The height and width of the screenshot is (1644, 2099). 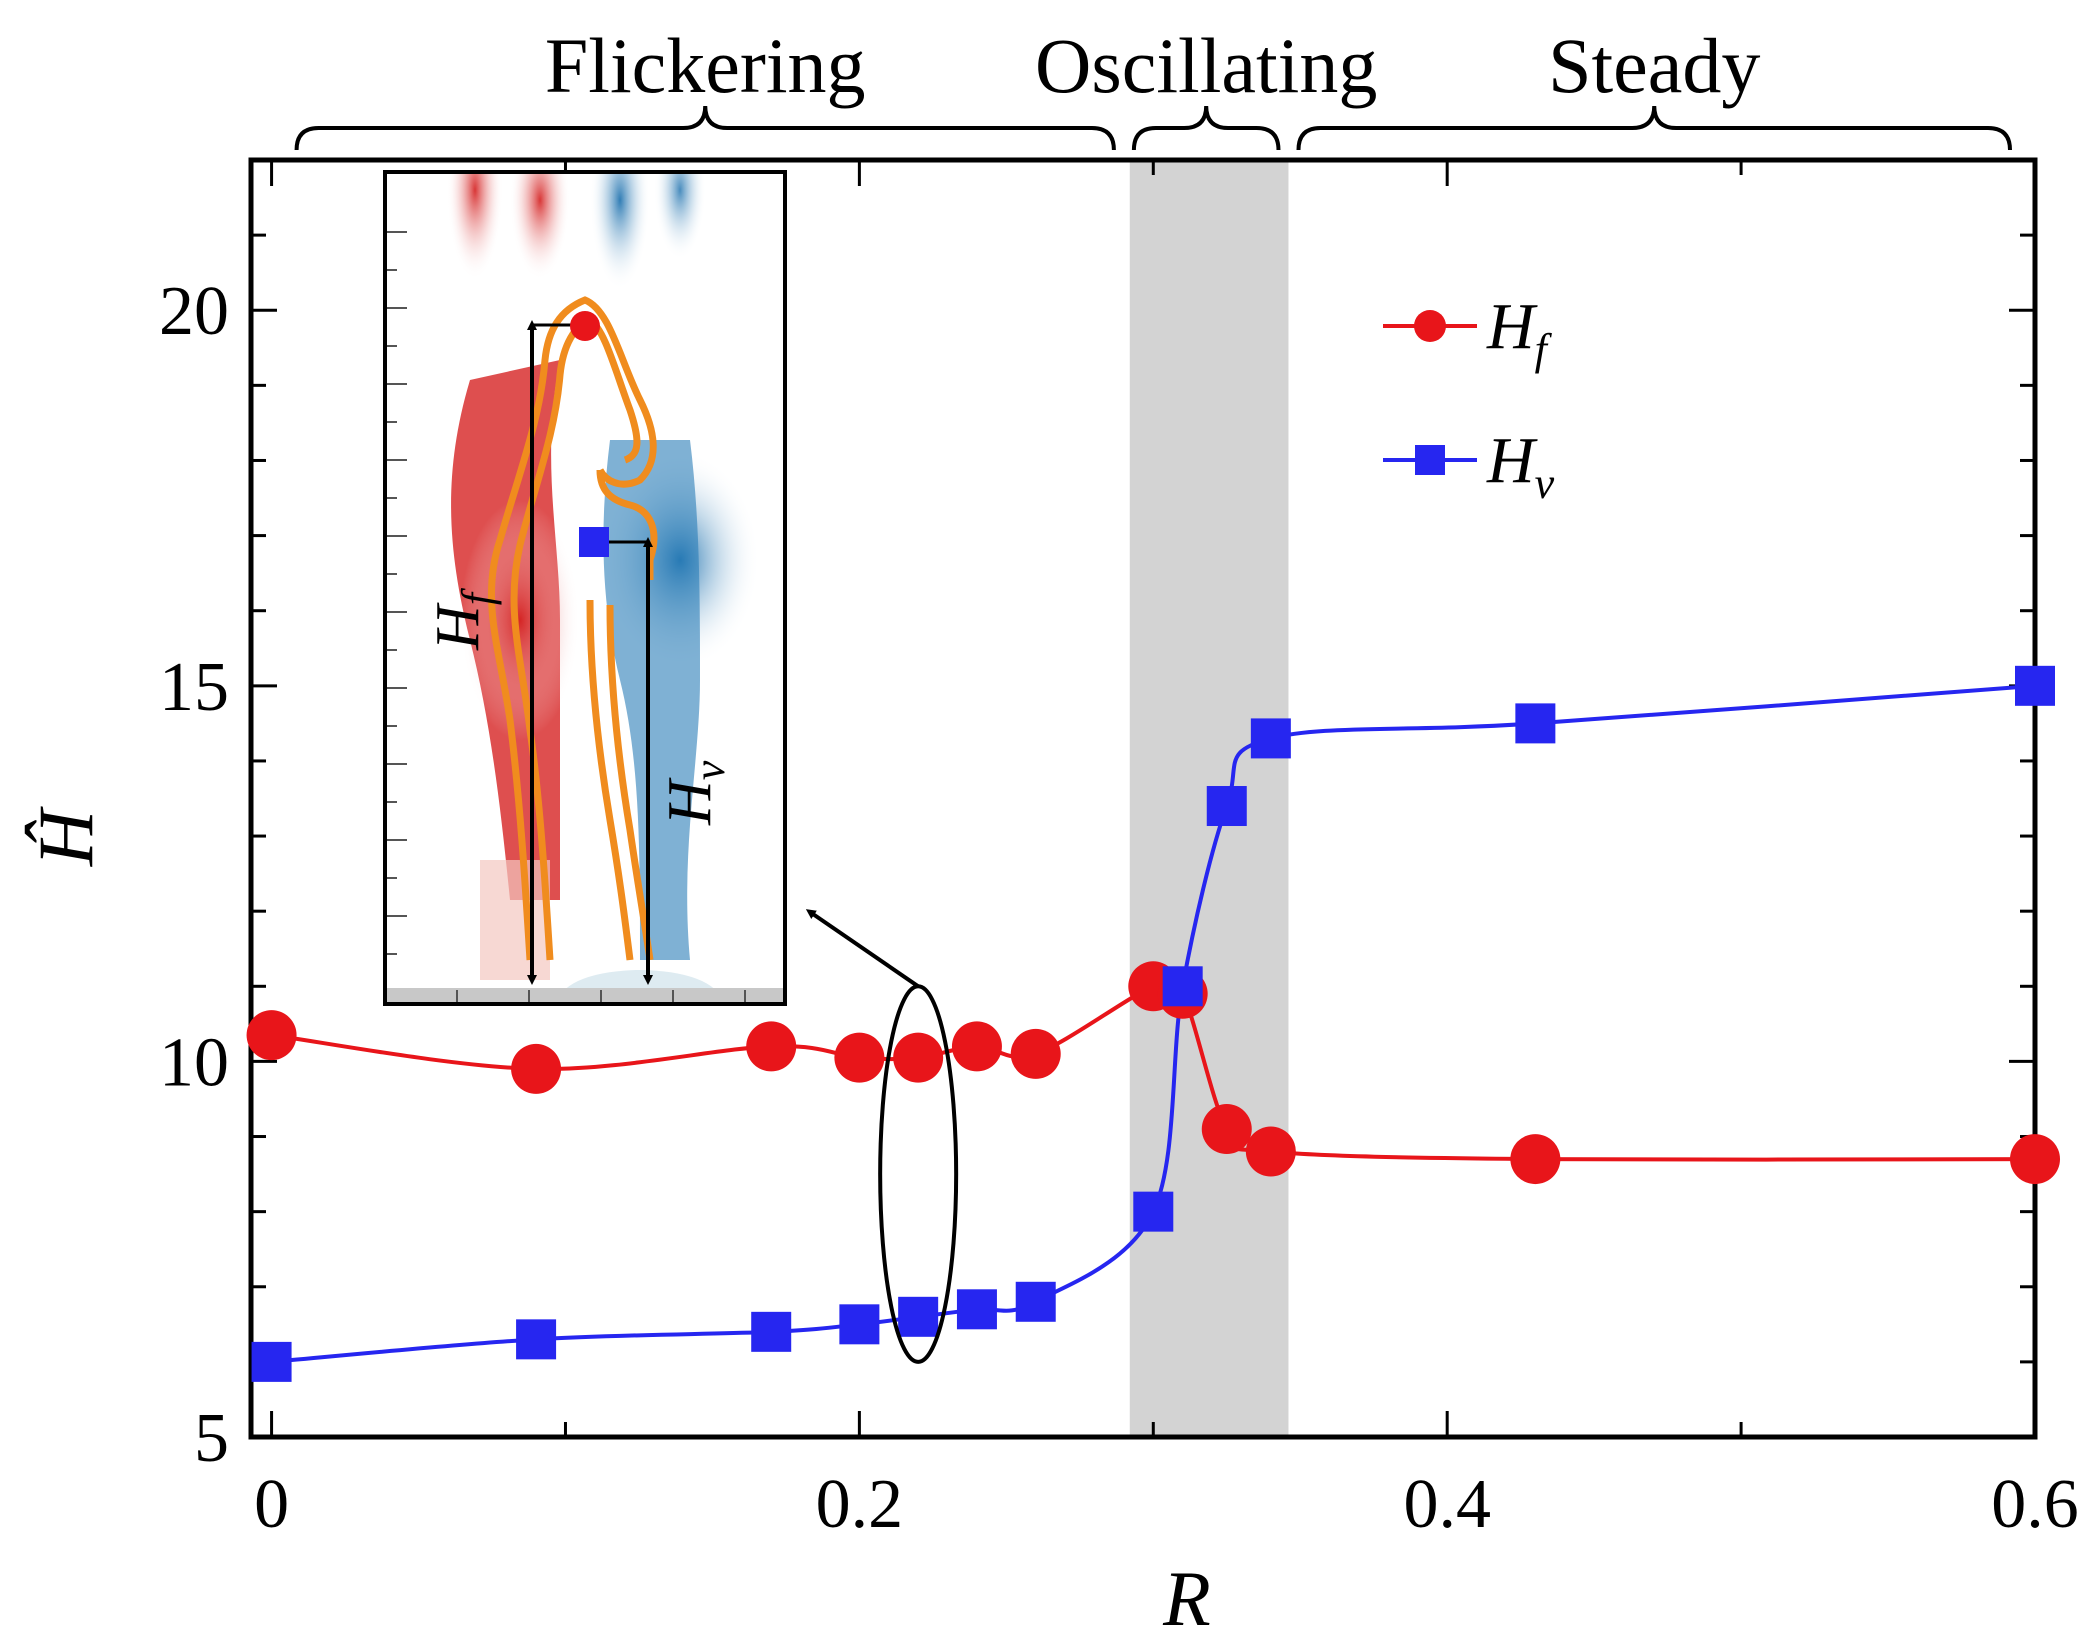 I want to click on regime-braces: Flickering Oscillating Steady, so click(x=1153, y=86).